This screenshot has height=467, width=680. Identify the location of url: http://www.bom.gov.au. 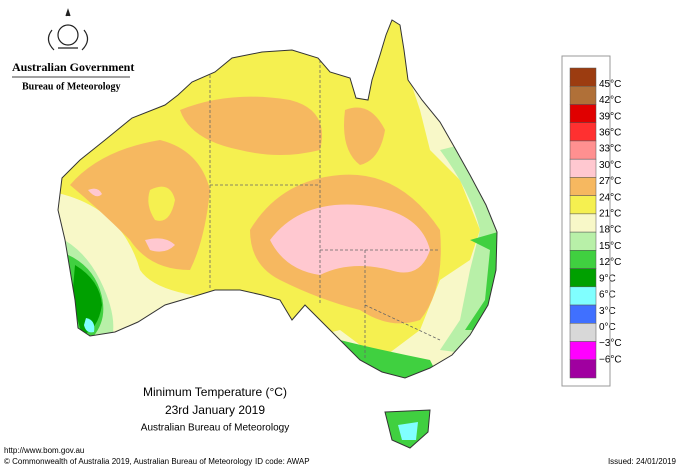
(44, 450).